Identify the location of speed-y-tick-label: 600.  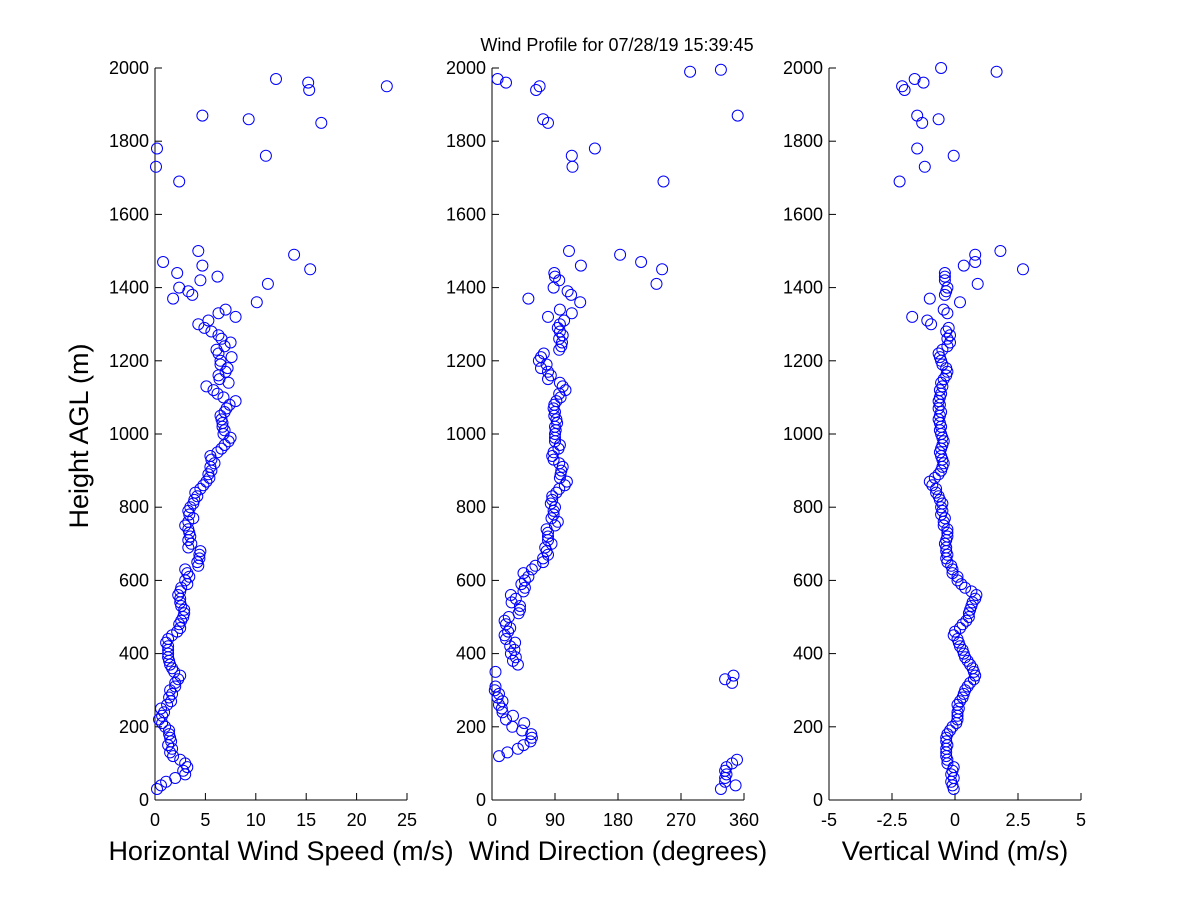
(134, 580).